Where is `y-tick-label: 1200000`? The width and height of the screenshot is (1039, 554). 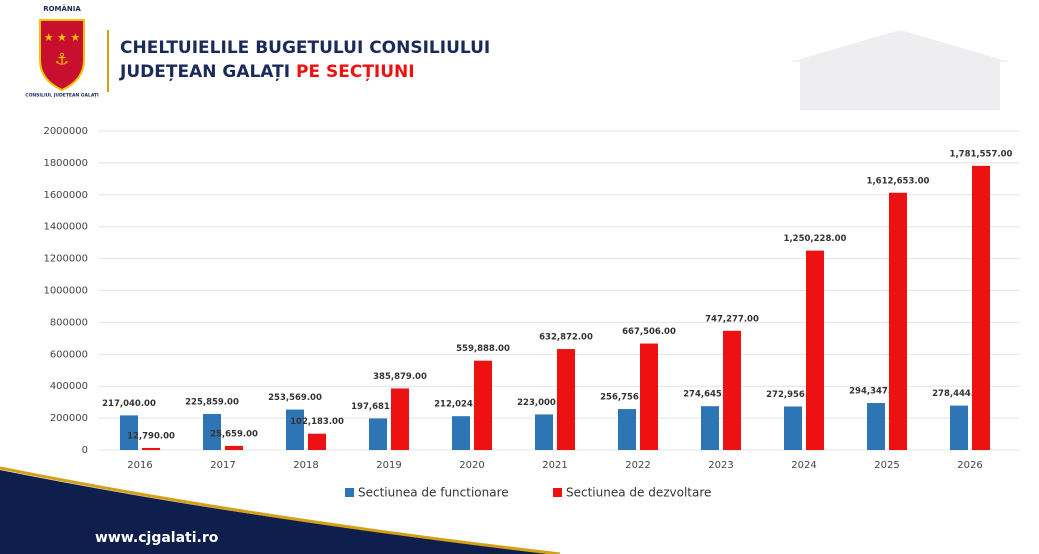 y-tick-label: 1200000 is located at coordinates (65, 259).